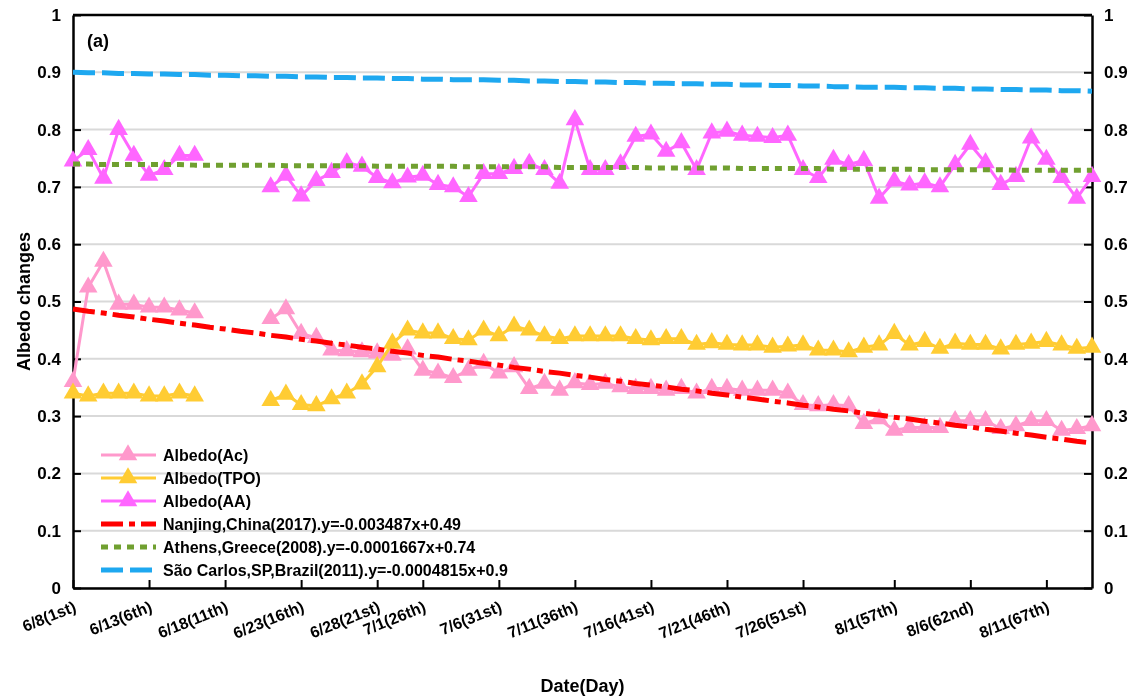  Describe the element at coordinates (1116, 73) in the screenshot. I see `y2-tick-label: 0.9` at that location.